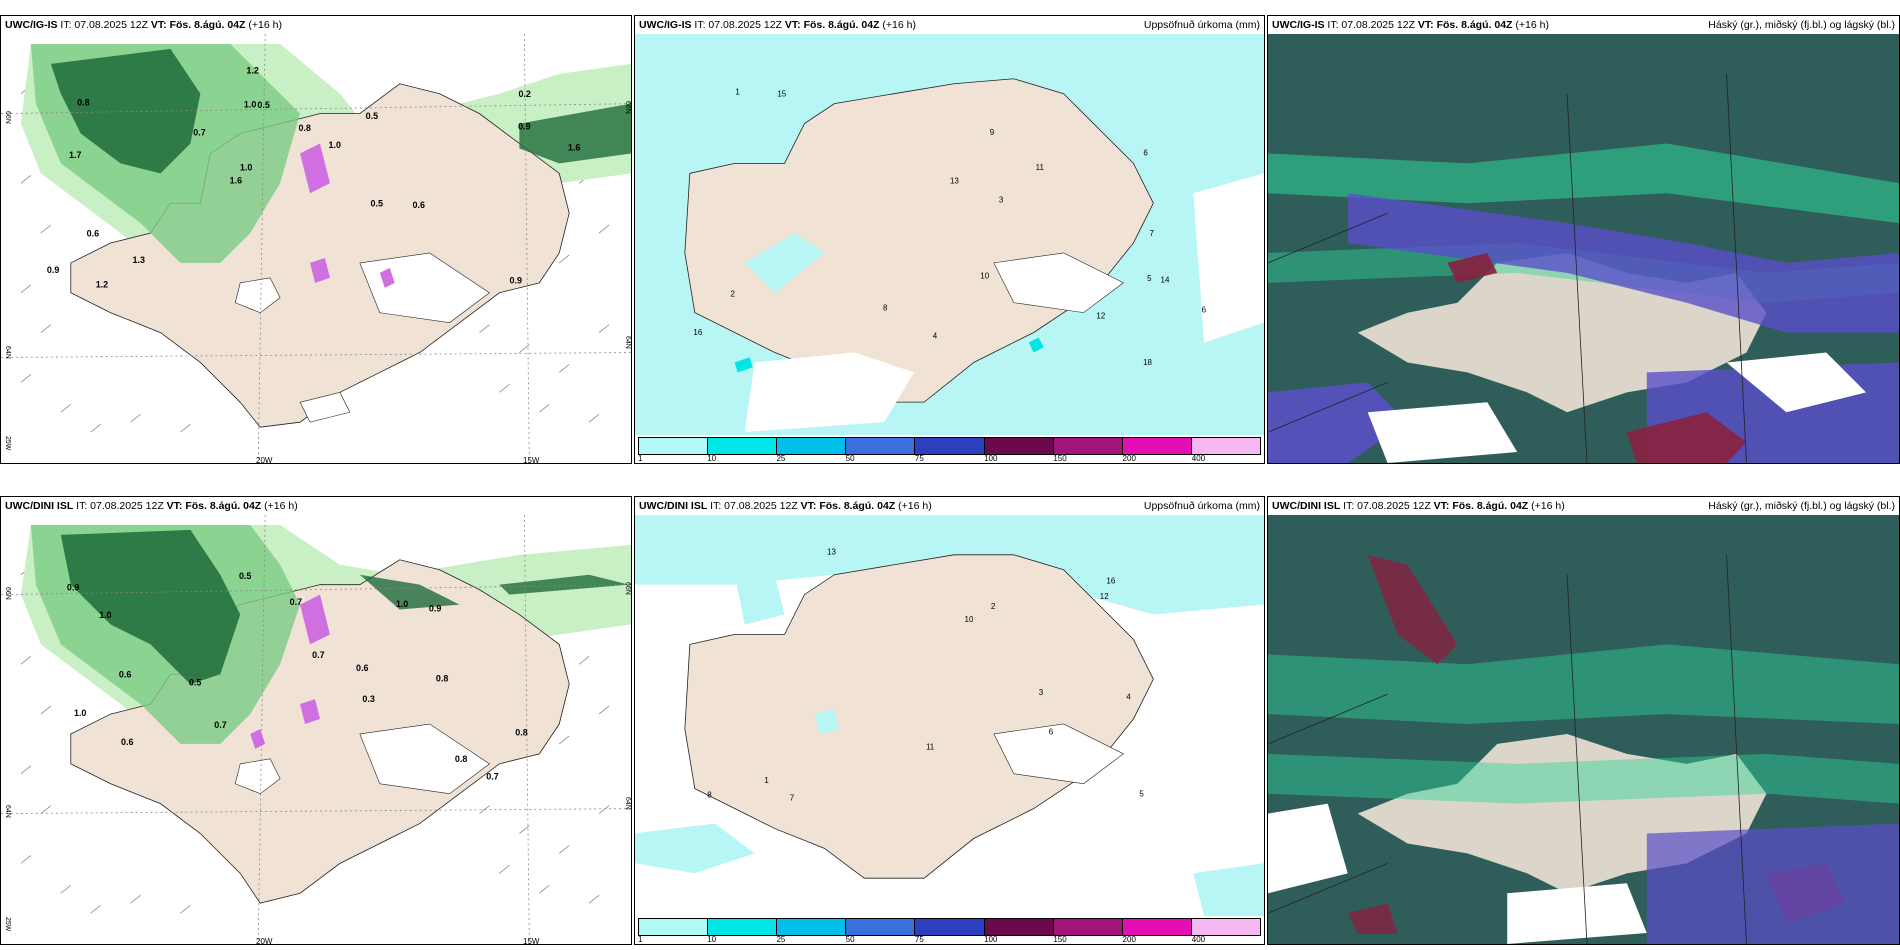  I want to click on lon-label-25w: 25W, so click(7, 443).